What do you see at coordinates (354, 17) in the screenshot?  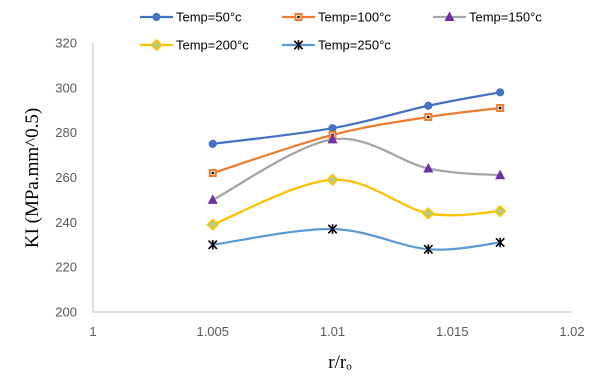 I see `legend-label: Temp=100°c` at bounding box center [354, 17].